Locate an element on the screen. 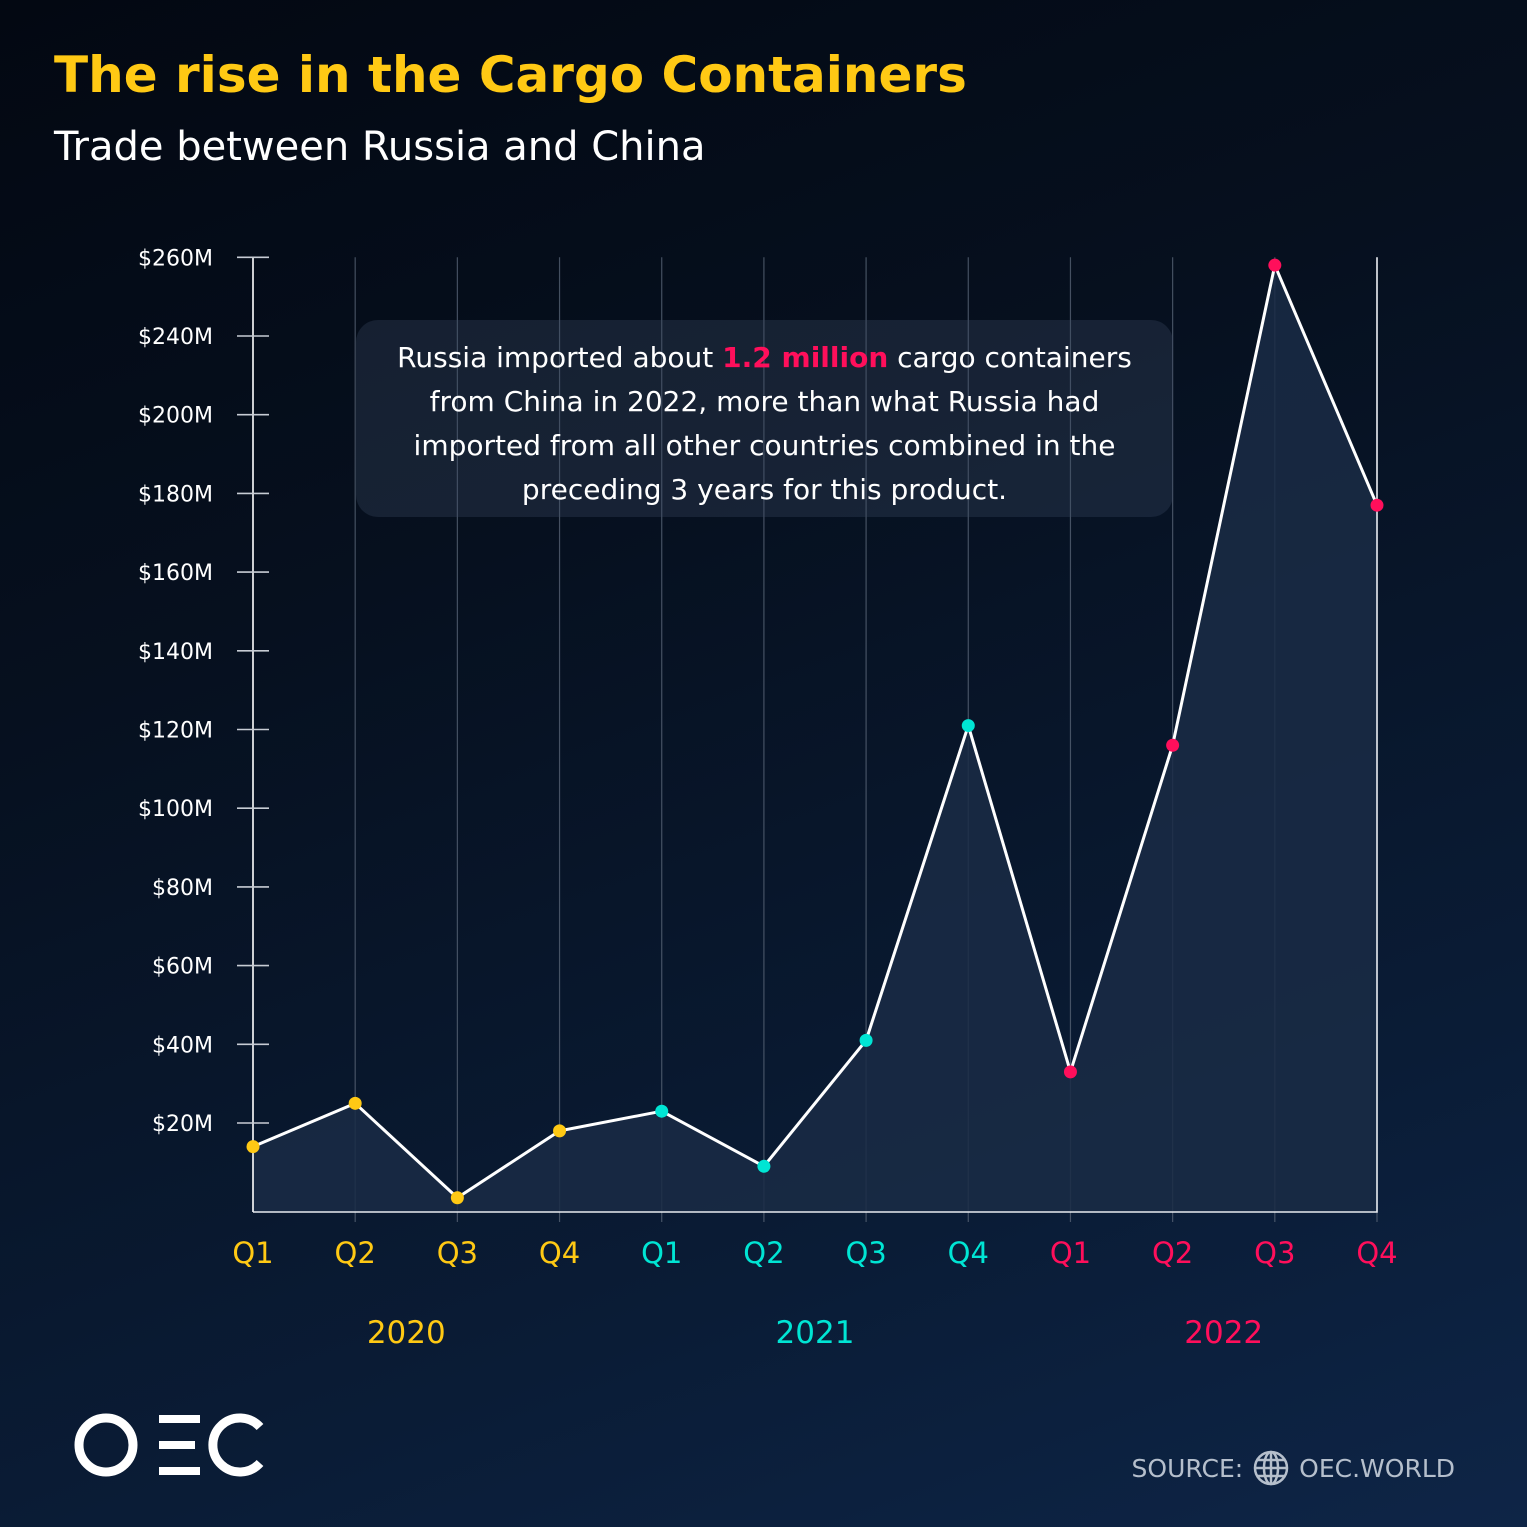  year-label: 2020 is located at coordinates (406, 1333).